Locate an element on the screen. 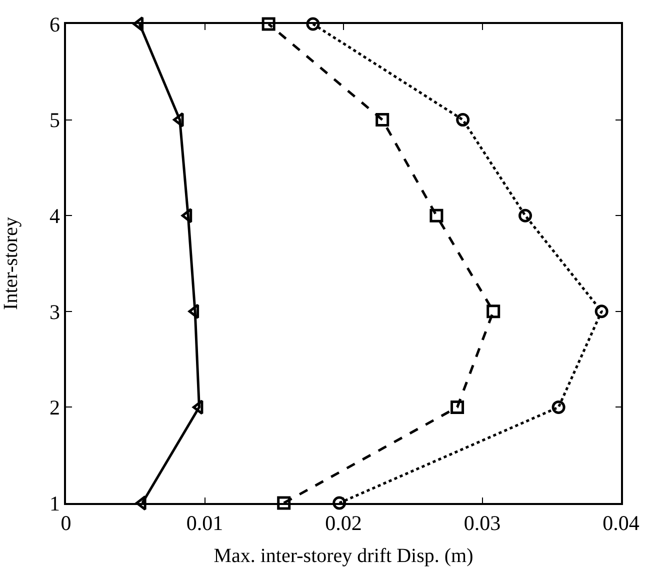 This screenshot has width=652, height=567. x-tick-label: 0.02 is located at coordinates (343, 522).